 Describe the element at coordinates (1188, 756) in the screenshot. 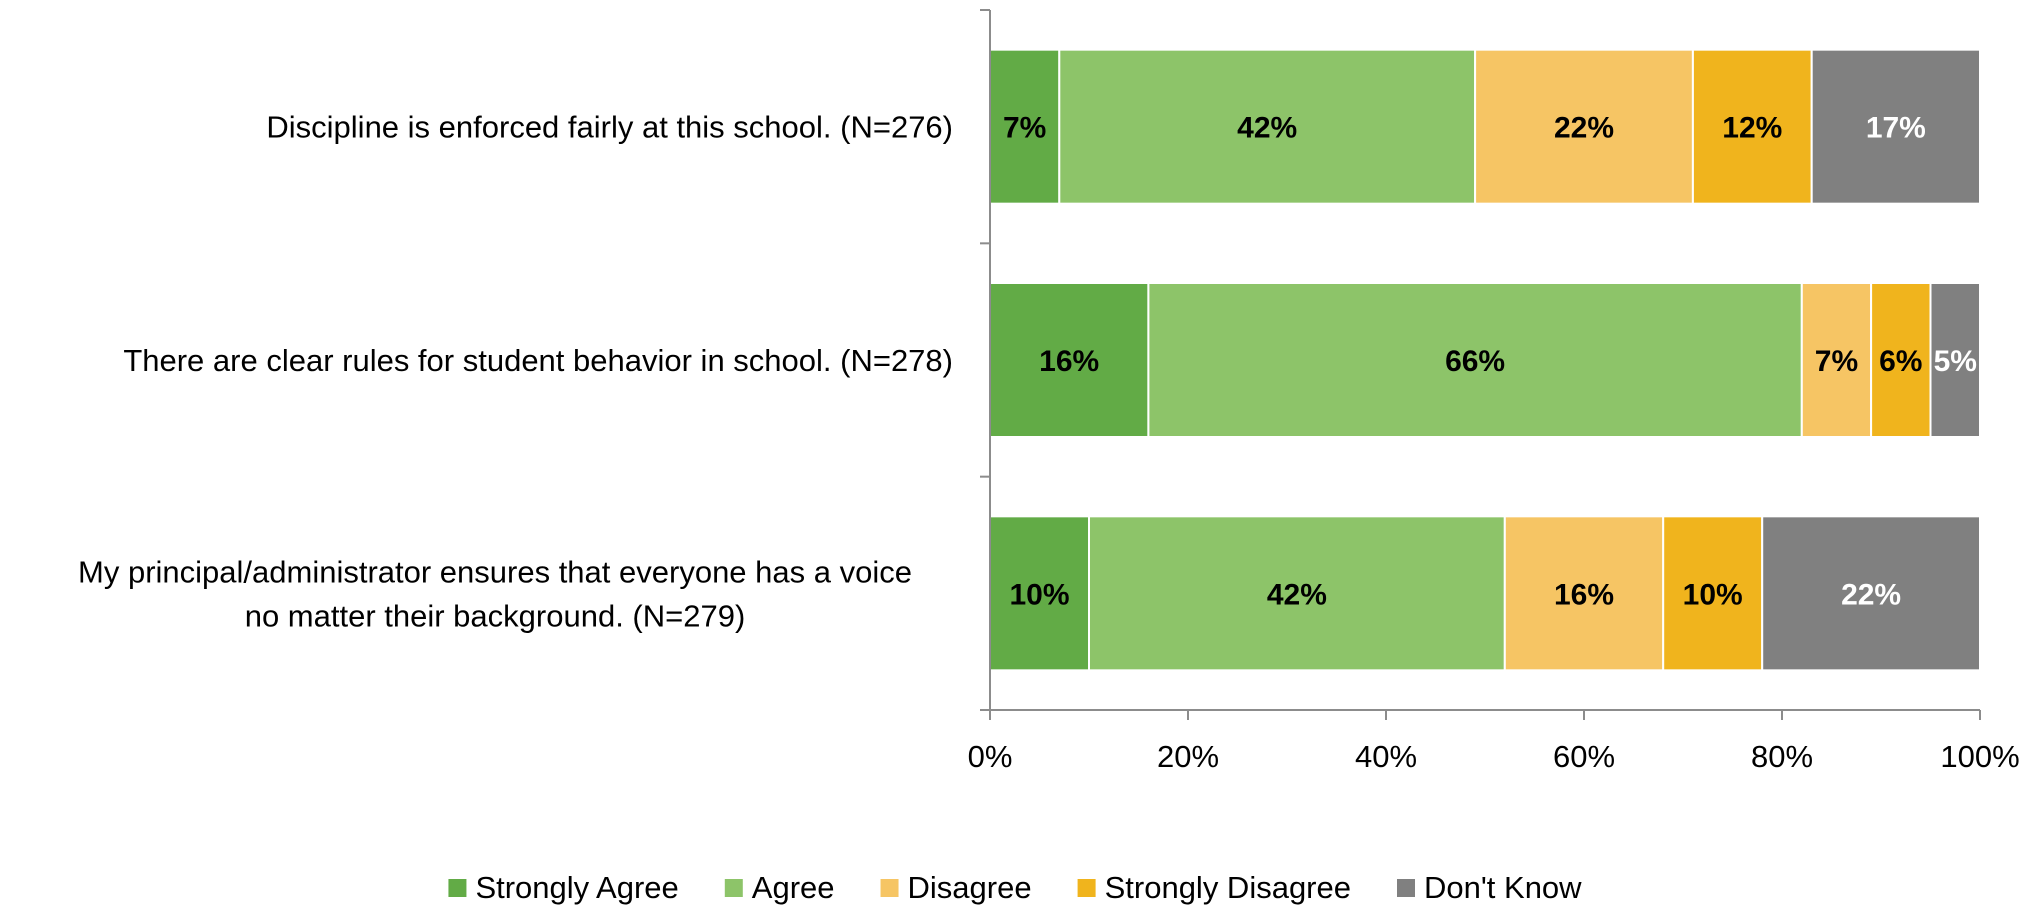

I see `x-tick-label: 20%` at that location.